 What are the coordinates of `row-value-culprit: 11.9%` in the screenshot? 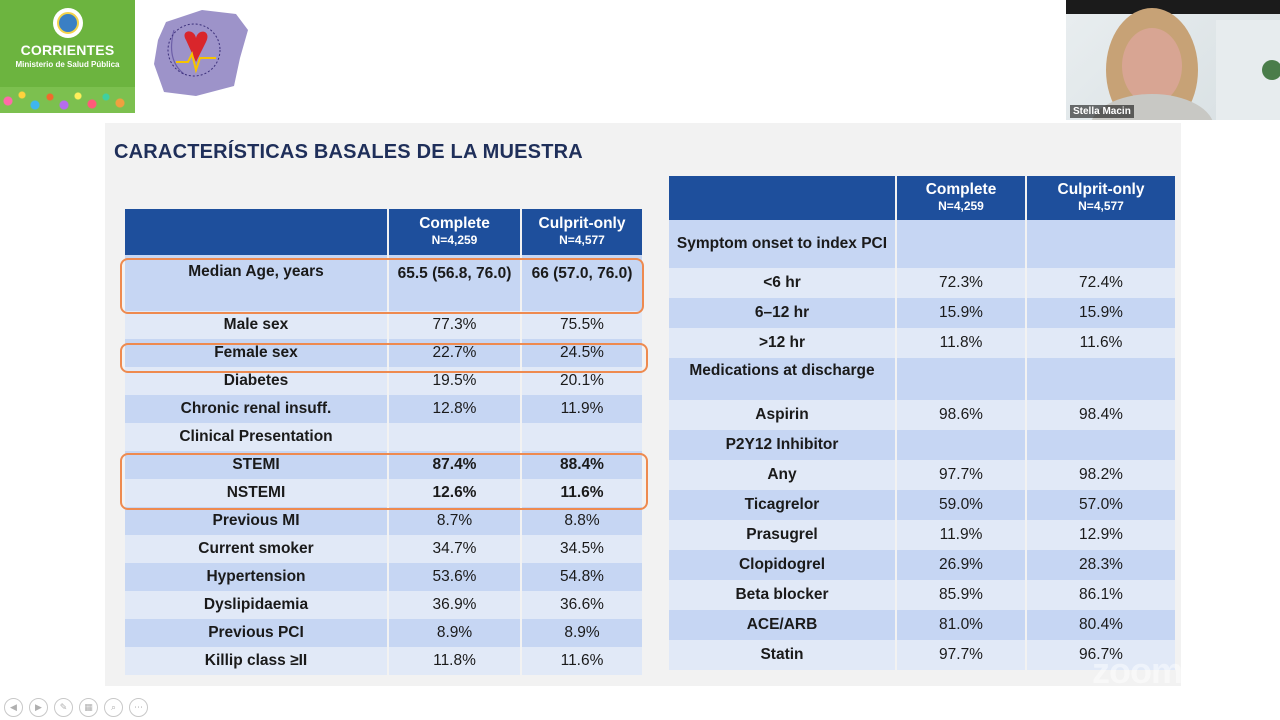 It's located at (582, 409).